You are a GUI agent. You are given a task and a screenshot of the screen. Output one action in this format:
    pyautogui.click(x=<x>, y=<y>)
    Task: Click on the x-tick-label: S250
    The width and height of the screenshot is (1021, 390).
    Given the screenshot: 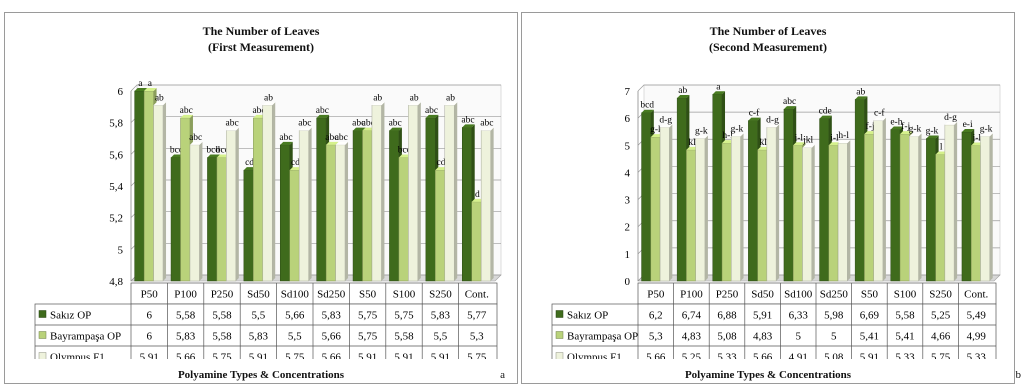 What is the action you would take?
    pyautogui.click(x=440, y=295)
    